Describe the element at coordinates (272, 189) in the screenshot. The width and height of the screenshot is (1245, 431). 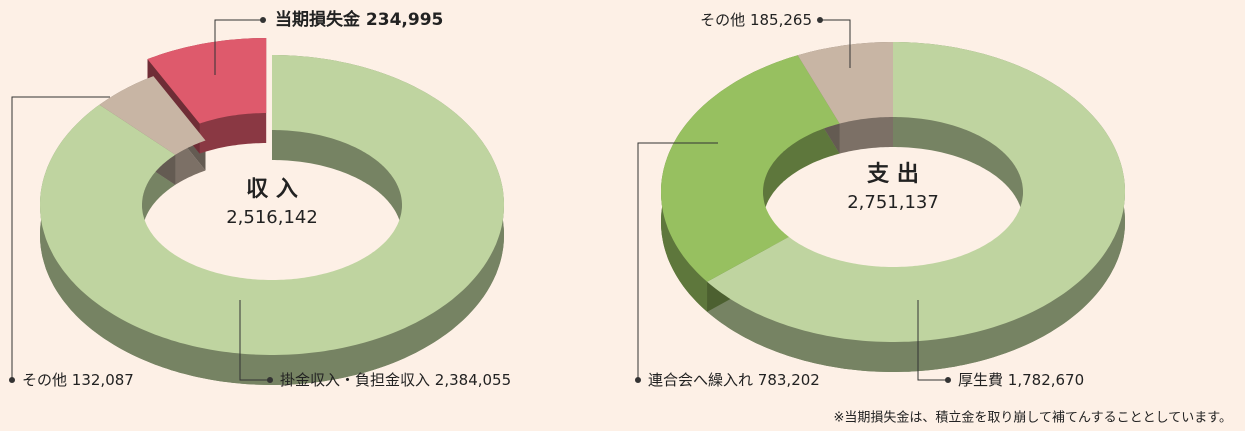
I see `chart-title: 収 入` at that location.